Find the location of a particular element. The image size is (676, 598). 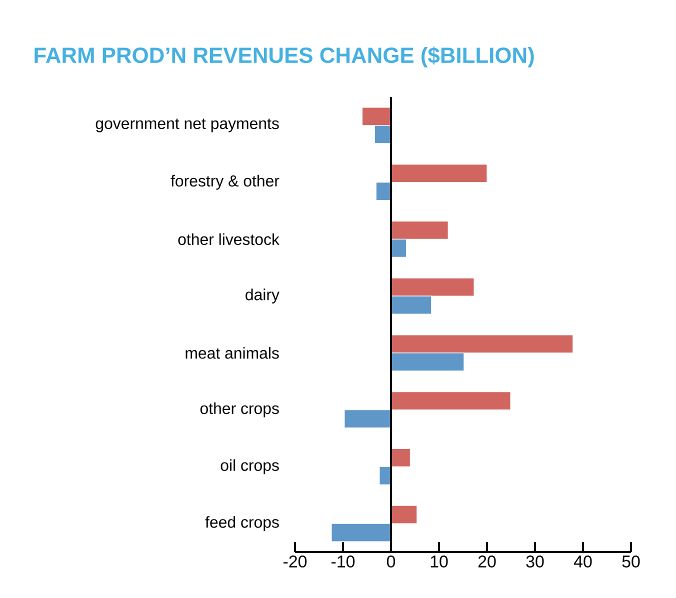

y-tick-label: feed crops is located at coordinates (242, 523).